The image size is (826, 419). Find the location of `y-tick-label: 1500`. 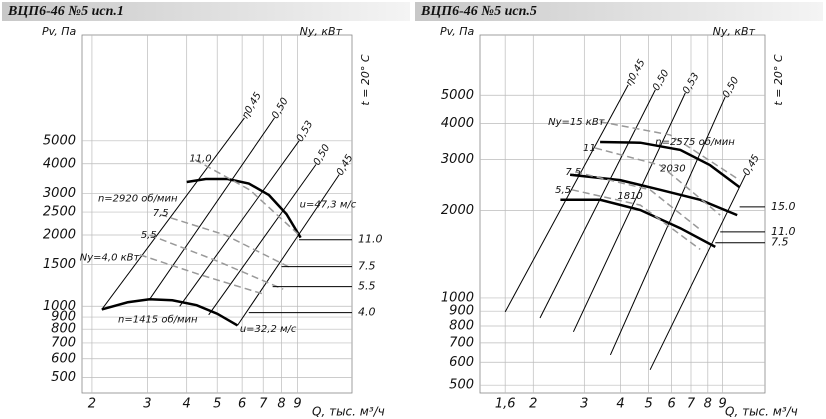

y-tick-label: 1500 is located at coordinates (59, 264).